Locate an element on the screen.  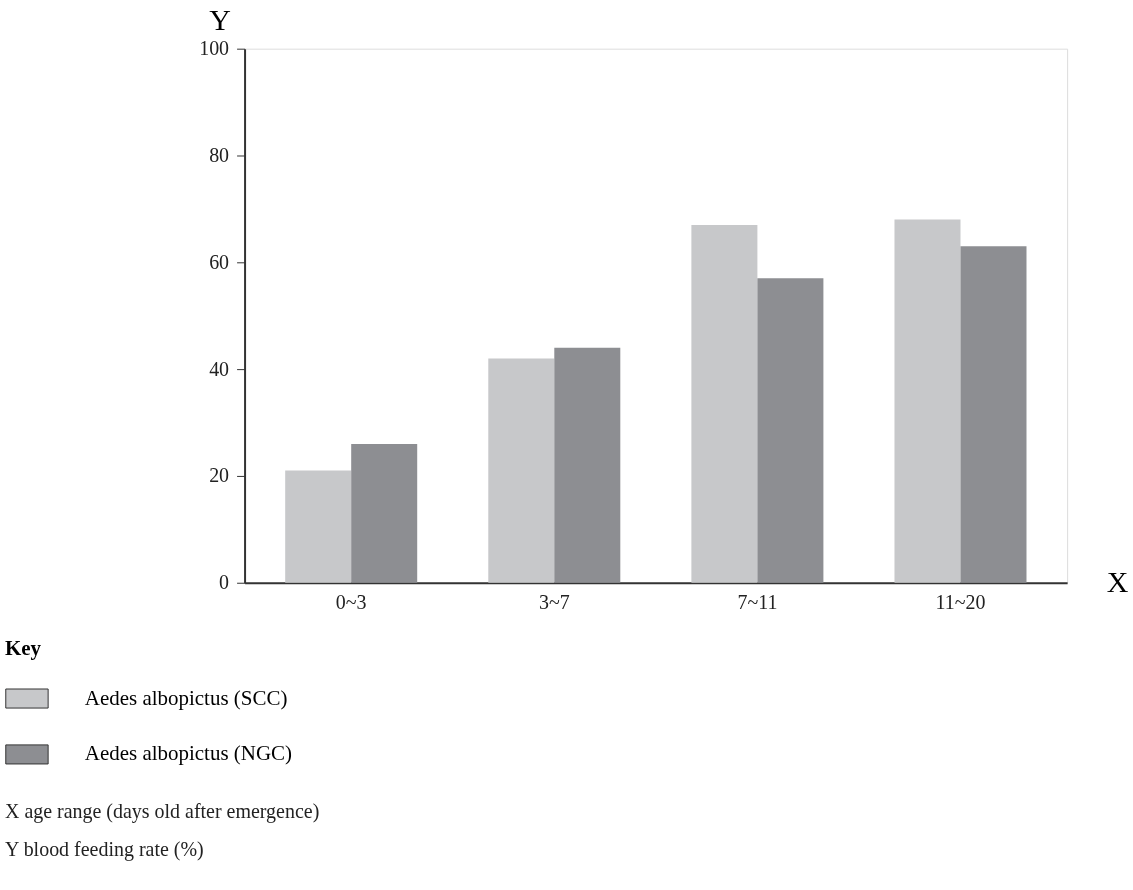
x-axis-title: X is located at coordinates (1117, 582).